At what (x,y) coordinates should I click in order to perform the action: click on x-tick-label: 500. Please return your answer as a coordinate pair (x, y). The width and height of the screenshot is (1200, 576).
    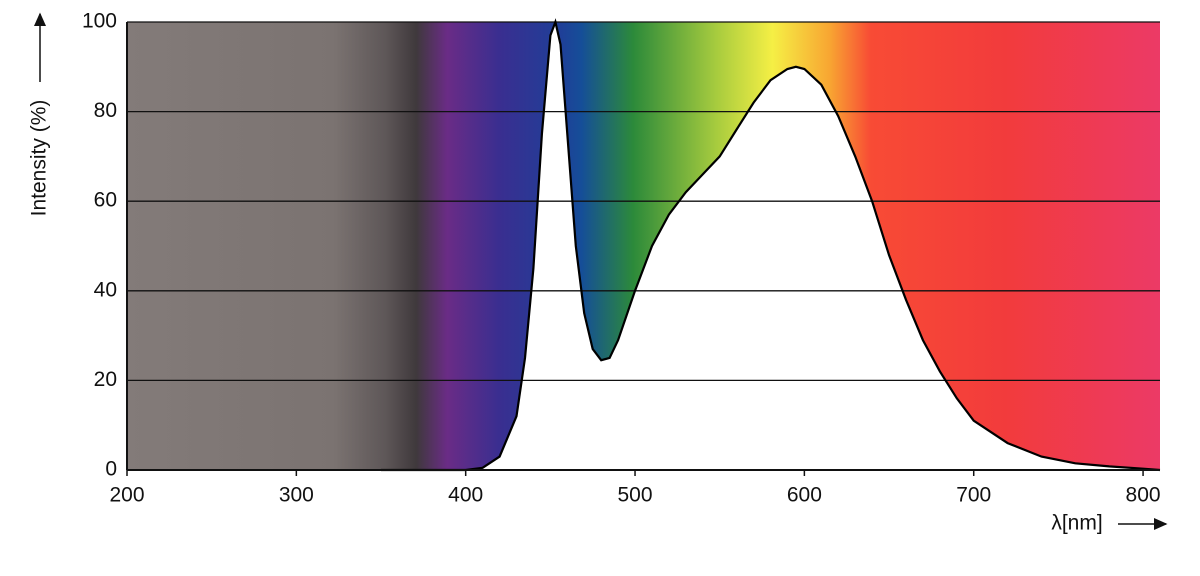
    Looking at the image, I should click on (635, 495).